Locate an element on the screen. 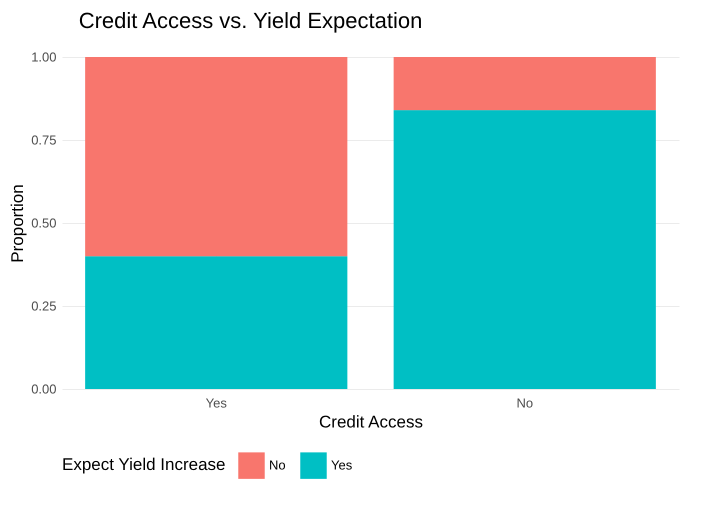  y-tick-label: 1.00 is located at coordinates (43, 57).